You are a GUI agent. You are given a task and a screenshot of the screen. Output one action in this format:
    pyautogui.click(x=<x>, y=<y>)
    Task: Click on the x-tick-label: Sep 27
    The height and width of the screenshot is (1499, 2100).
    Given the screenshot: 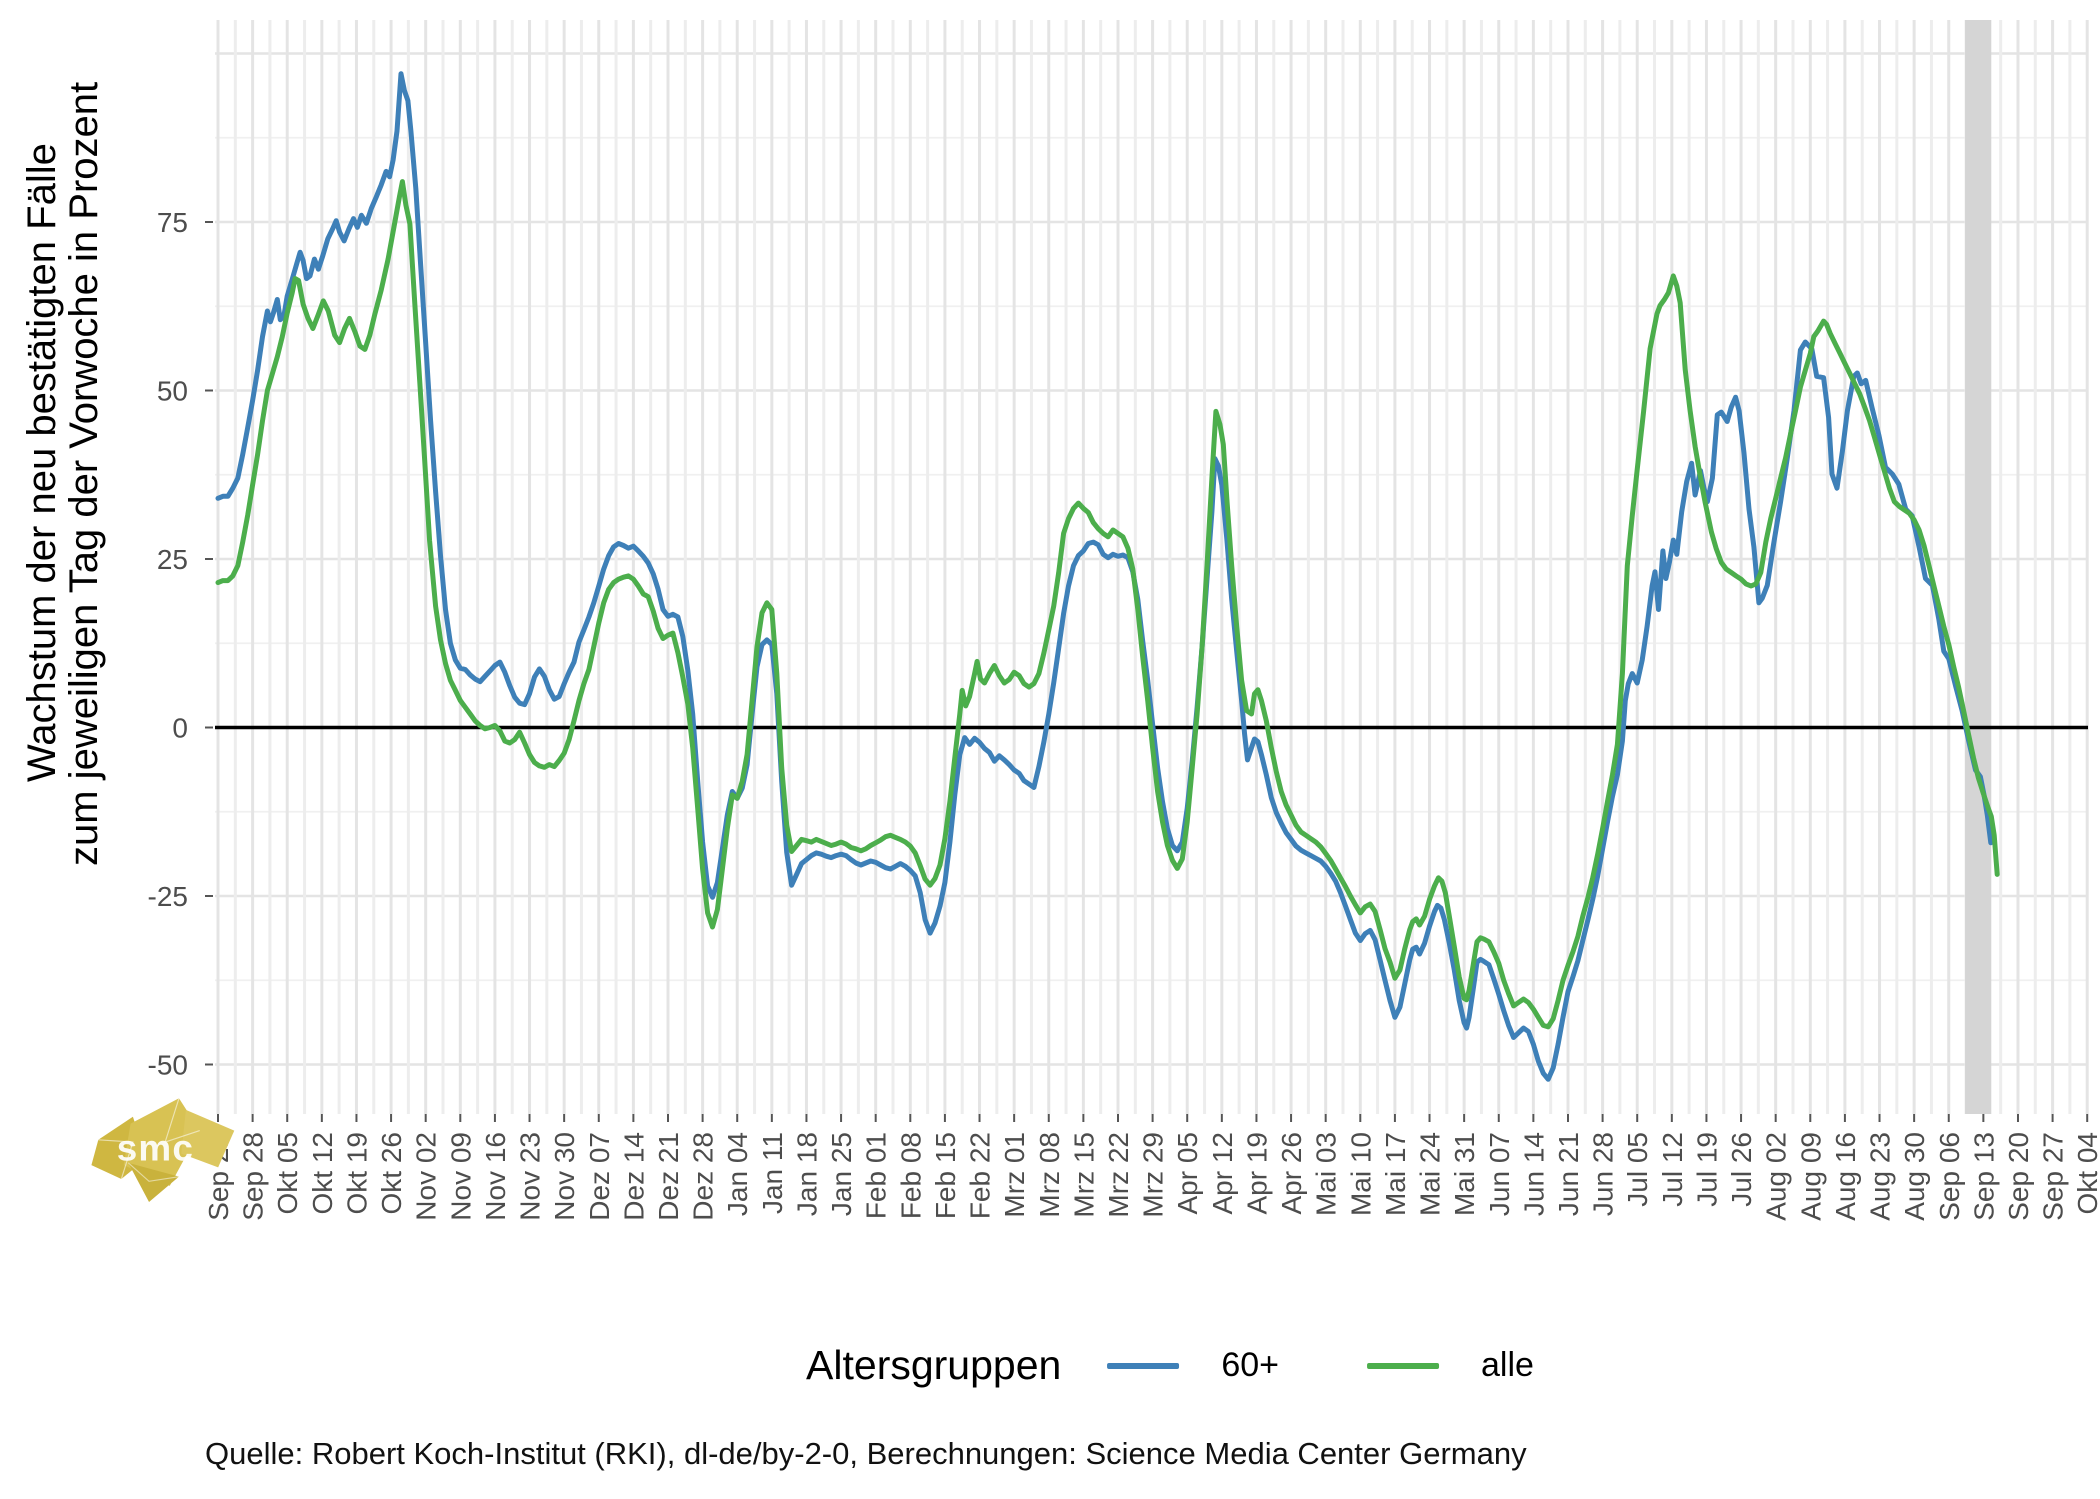 What is the action you would take?
    pyautogui.click(x=2053, y=1176)
    